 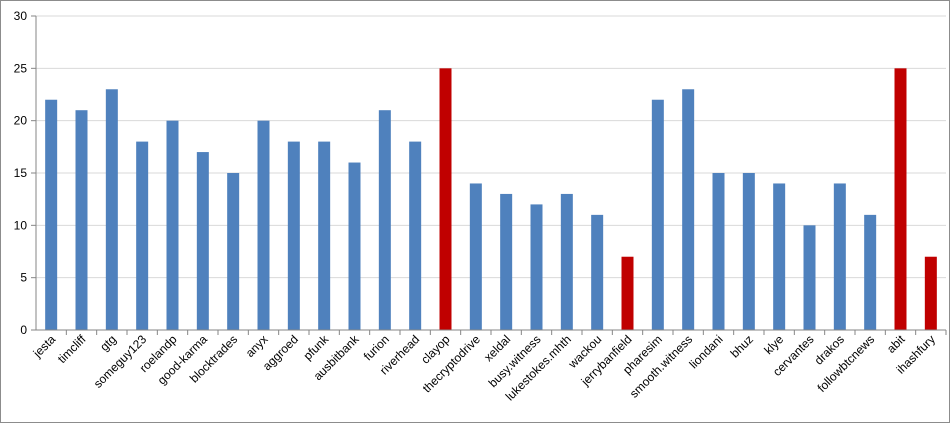 What do you see at coordinates (72, 349) in the screenshot?
I see `x-category-label: timcliff` at bounding box center [72, 349].